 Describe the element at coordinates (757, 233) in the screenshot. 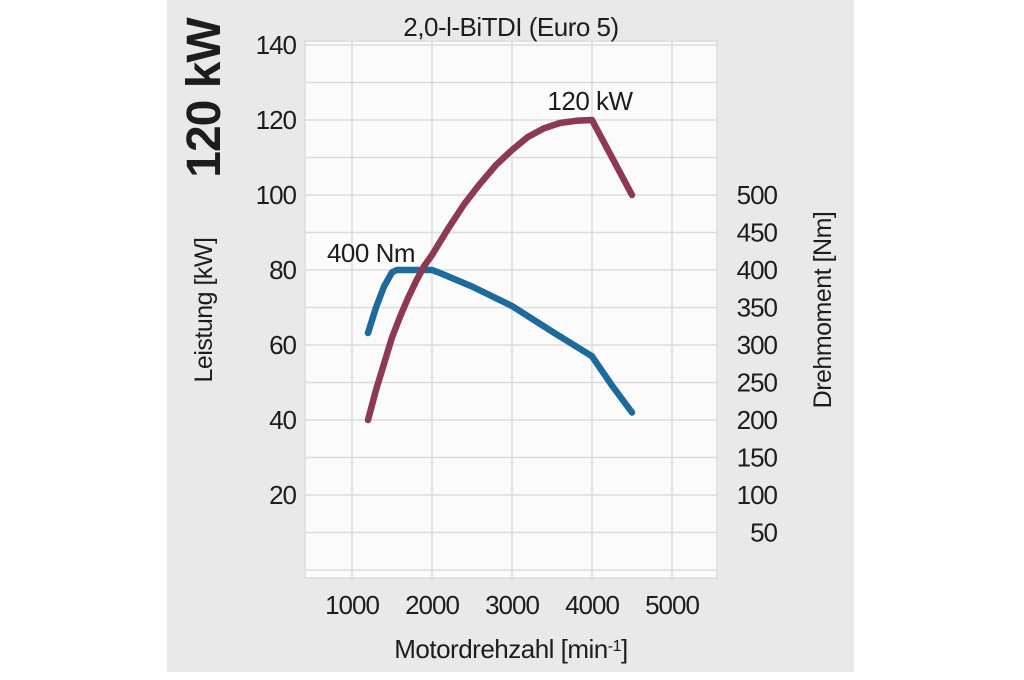

I see `y-right-tick-label: 450` at that location.